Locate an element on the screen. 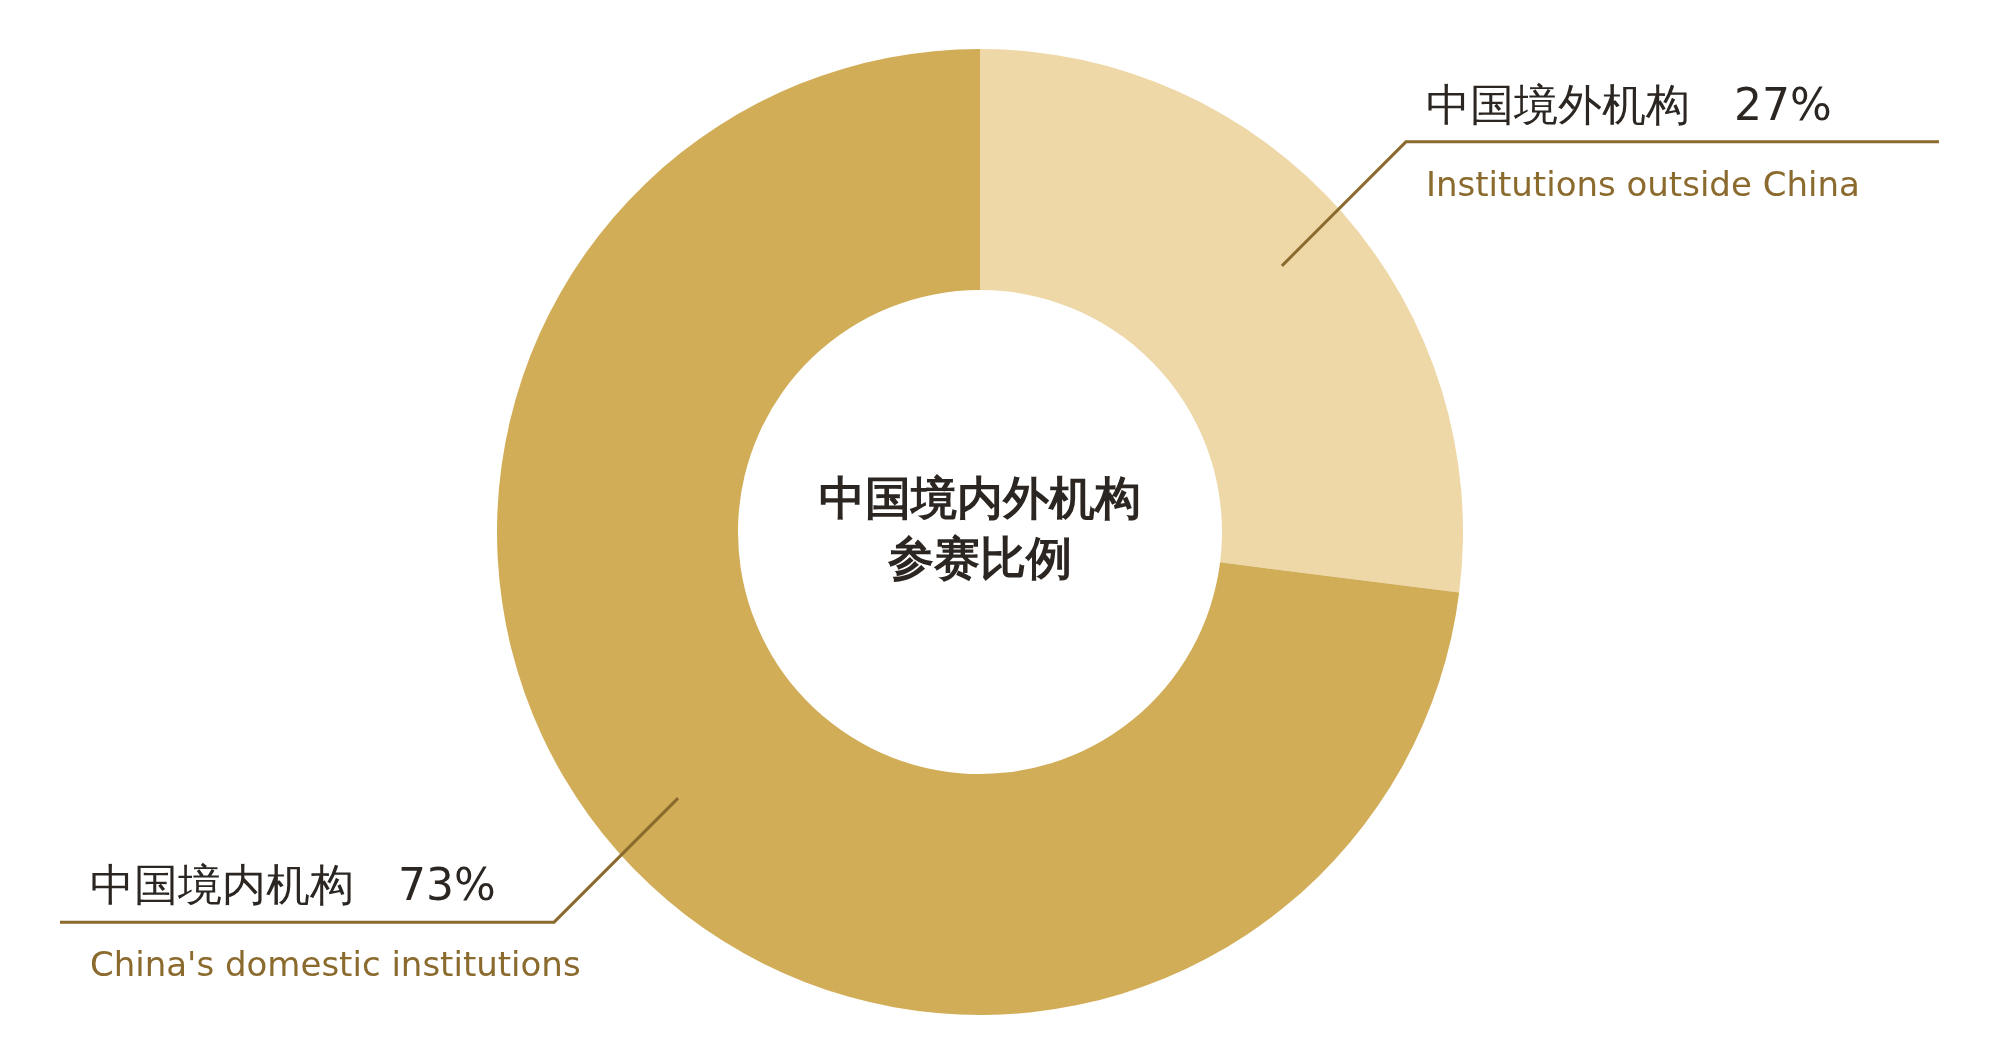 This screenshot has width=2000, height=1064. text: Institutions outside China is located at coordinates (1642, 183).